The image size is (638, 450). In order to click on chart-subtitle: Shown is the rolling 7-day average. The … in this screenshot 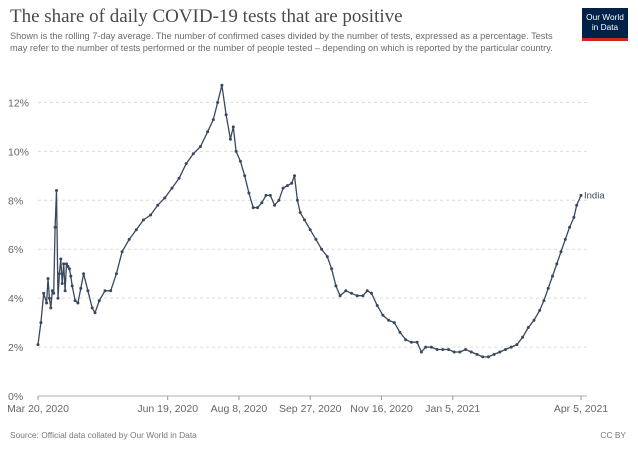, I will do `click(281, 42)`.